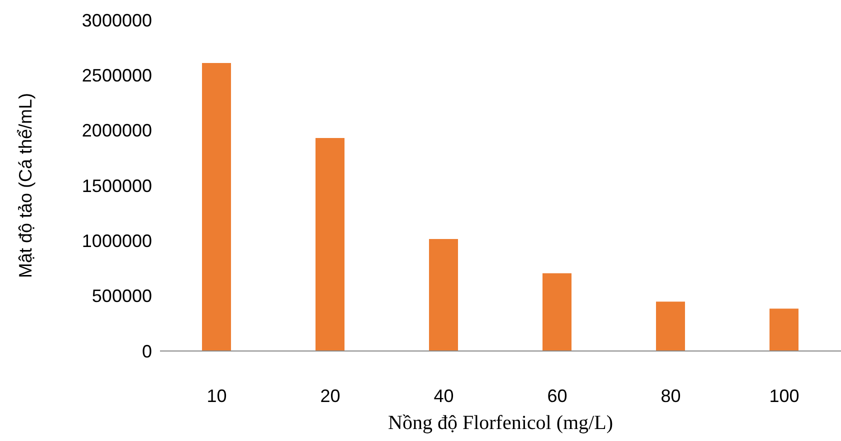 The height and width of the screenshot is (441, 841). I want to click on y-tick-label: 0, so click(147, 351).